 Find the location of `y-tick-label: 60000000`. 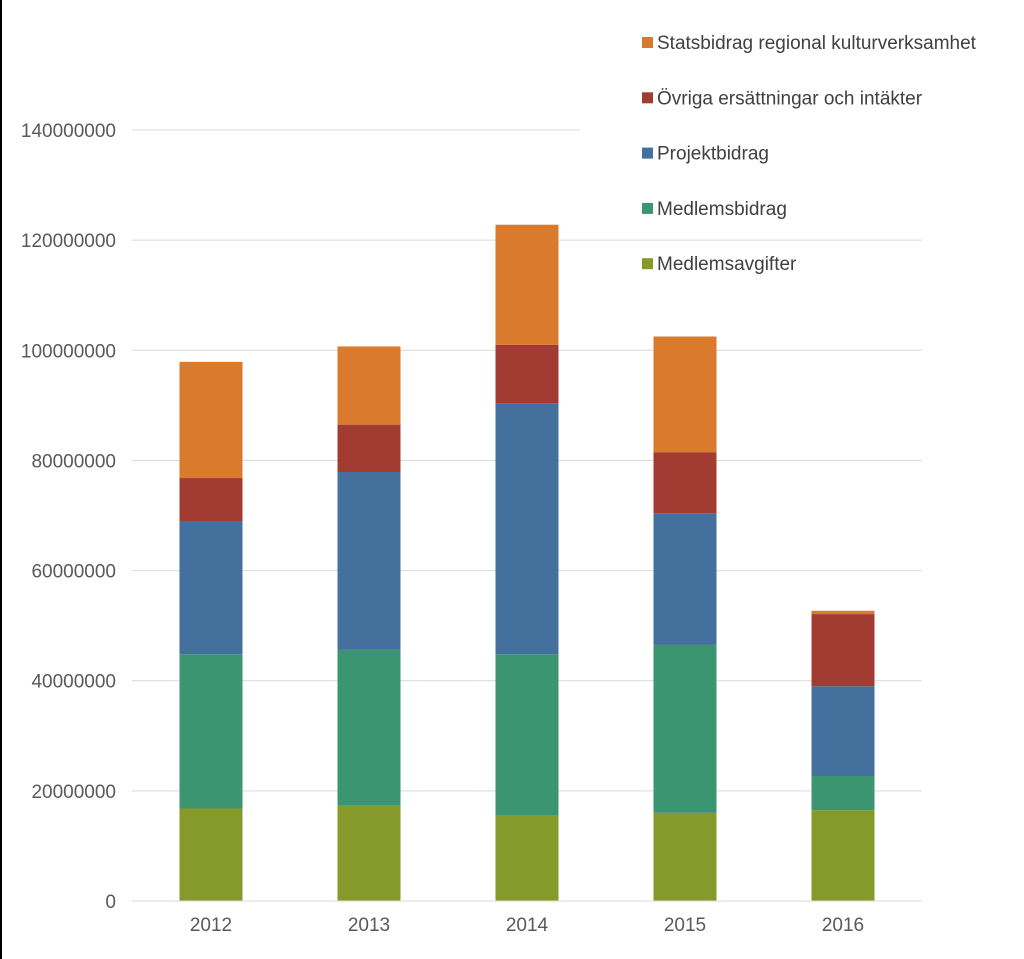

y-tick-label: 60000000 is located at coordinates (73, 572).